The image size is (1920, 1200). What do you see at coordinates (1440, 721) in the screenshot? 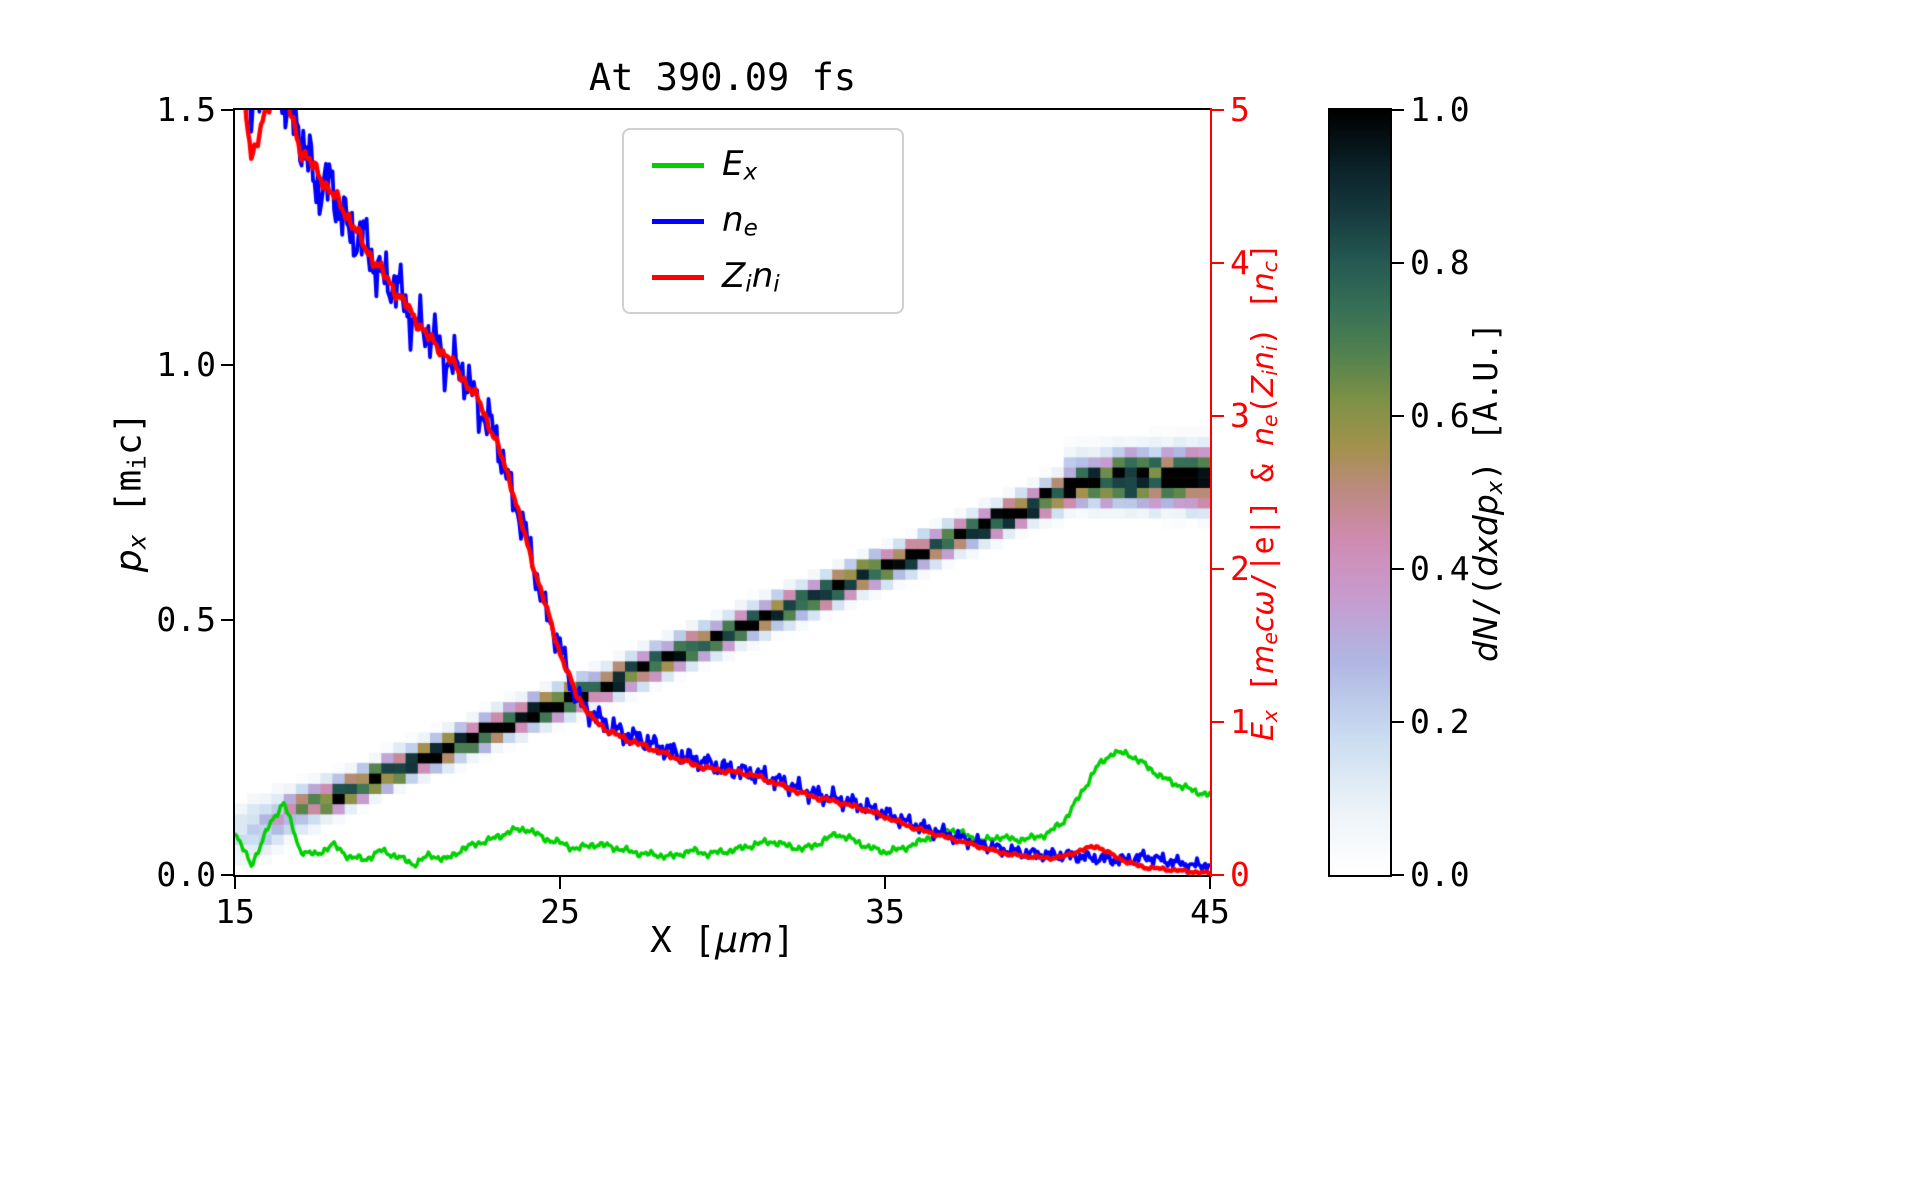
I see `colorbar-tick-label: 0.2` at bounding box center [1440, 721].